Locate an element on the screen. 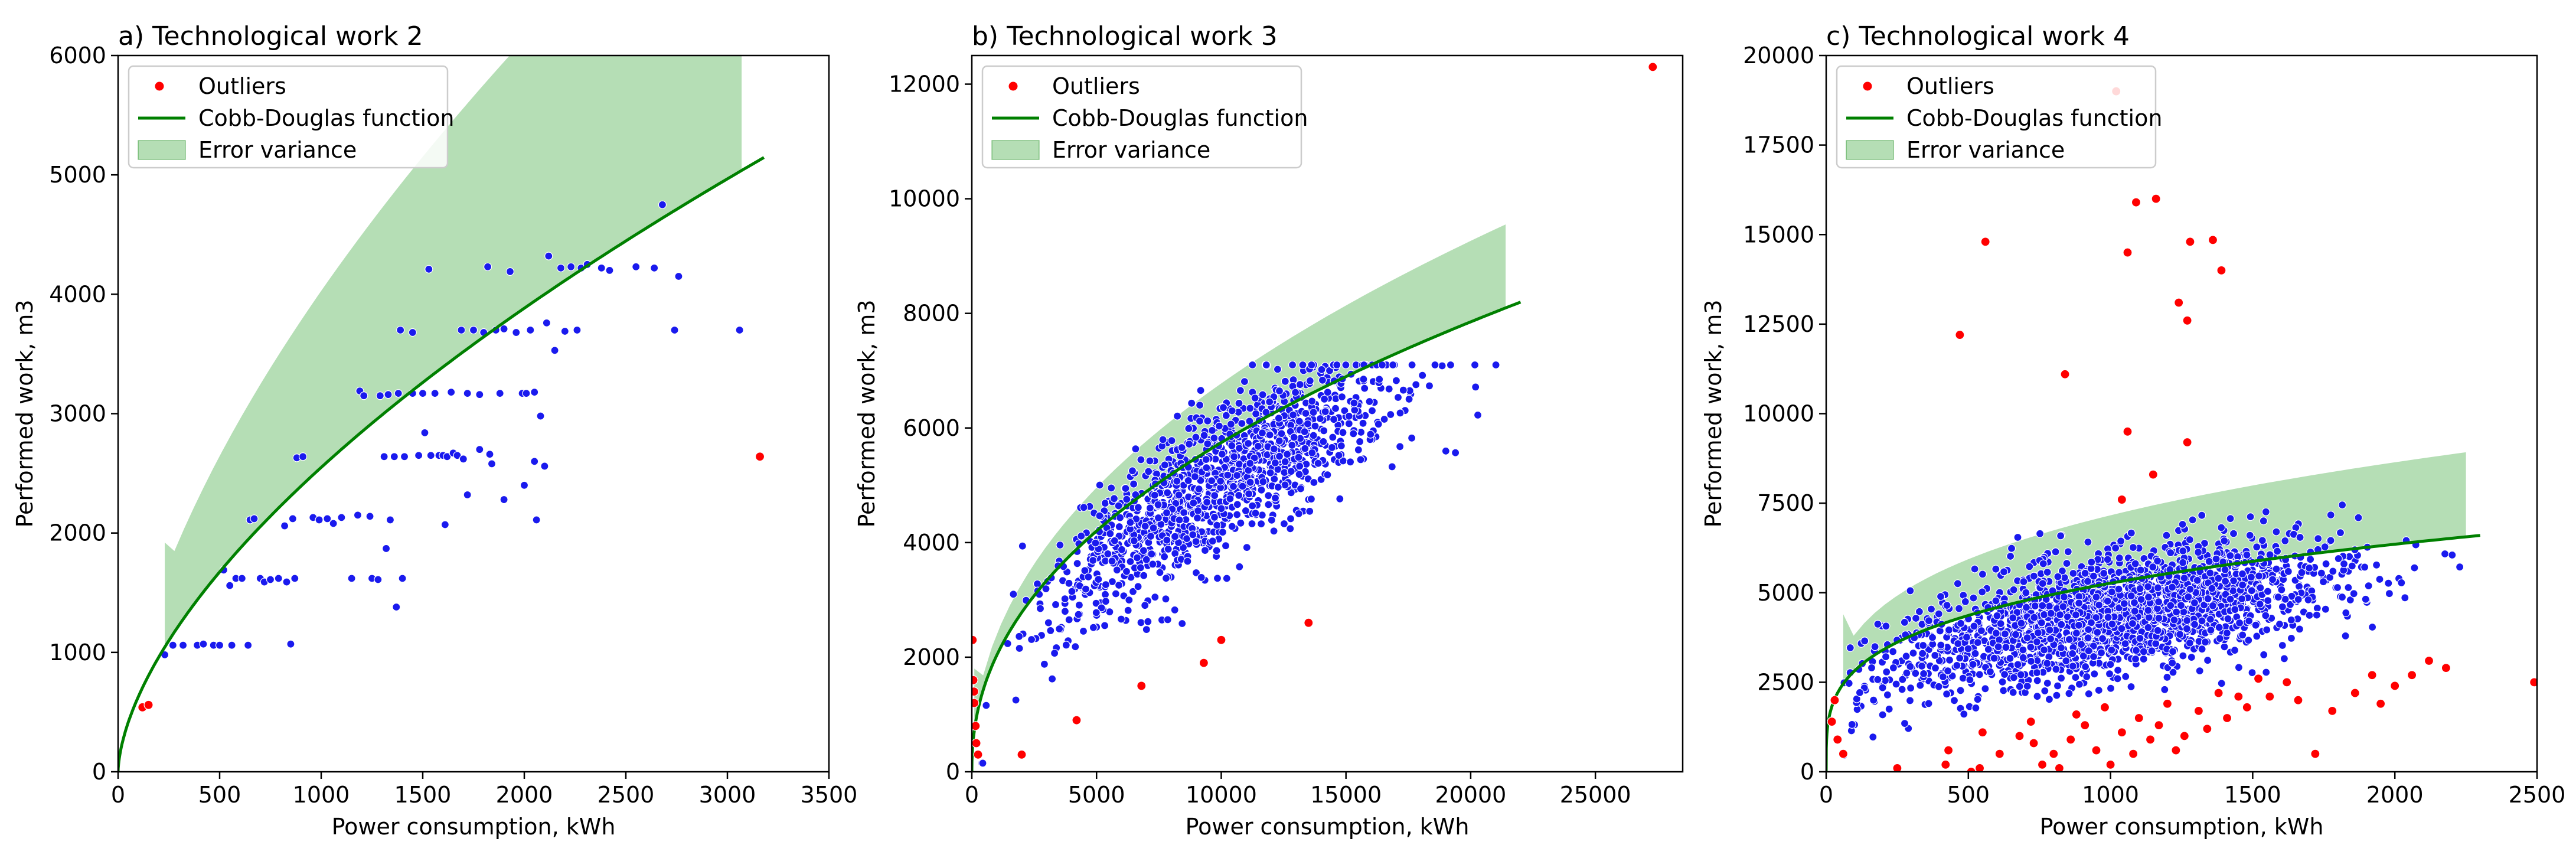 This screenshot has height=858, width=2576. x-tick-label: 20000 is located at coordinates (1470, 795).